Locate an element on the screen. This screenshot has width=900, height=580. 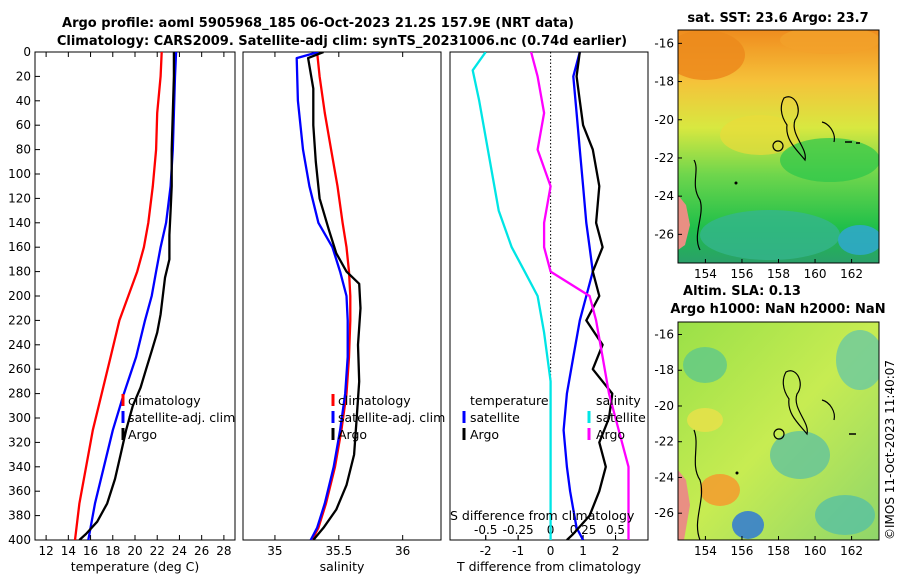
x-tick-label: 18 is located at coordinates (112, 551).